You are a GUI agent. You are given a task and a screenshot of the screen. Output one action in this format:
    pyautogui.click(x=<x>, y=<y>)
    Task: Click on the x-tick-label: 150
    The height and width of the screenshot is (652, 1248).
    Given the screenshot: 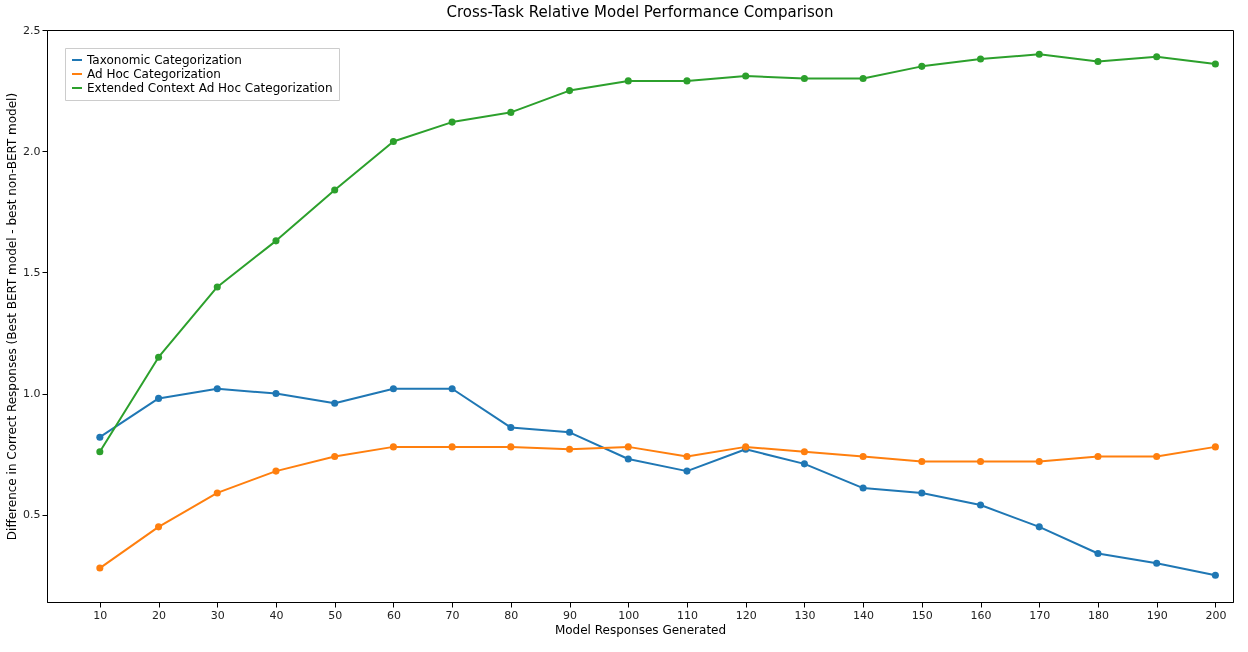 What is the action you would take?
    pyautogui.click(x=922, y=615)
    